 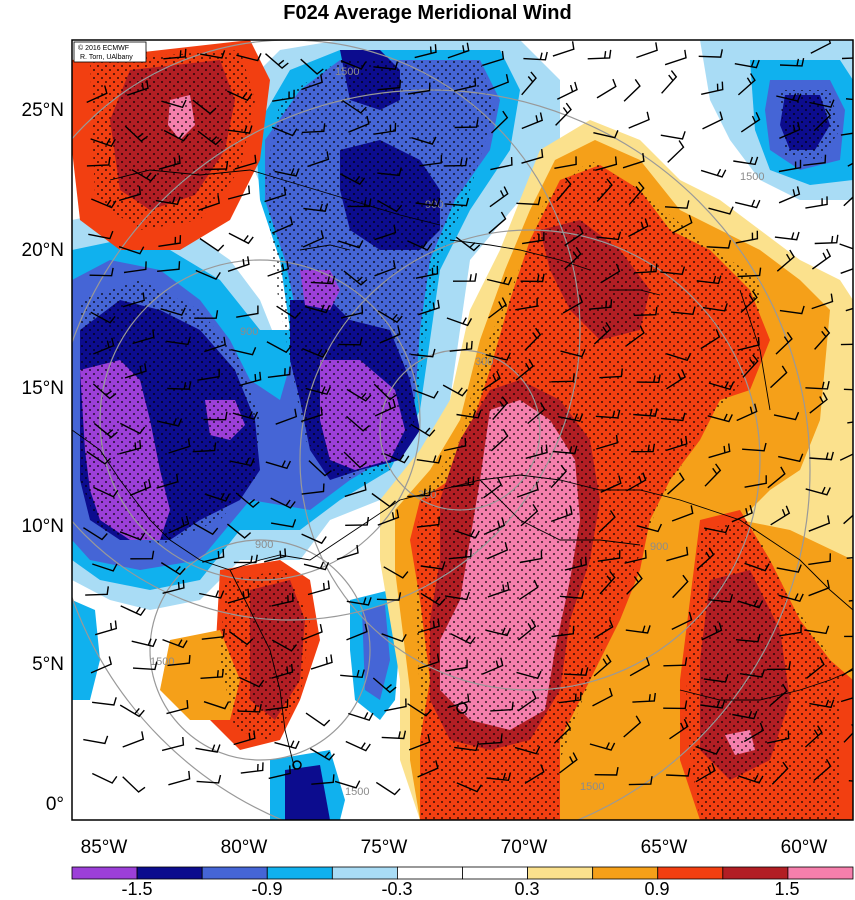 I want to click on lon-label-65w: 65°W, so click(x=664, y=847).